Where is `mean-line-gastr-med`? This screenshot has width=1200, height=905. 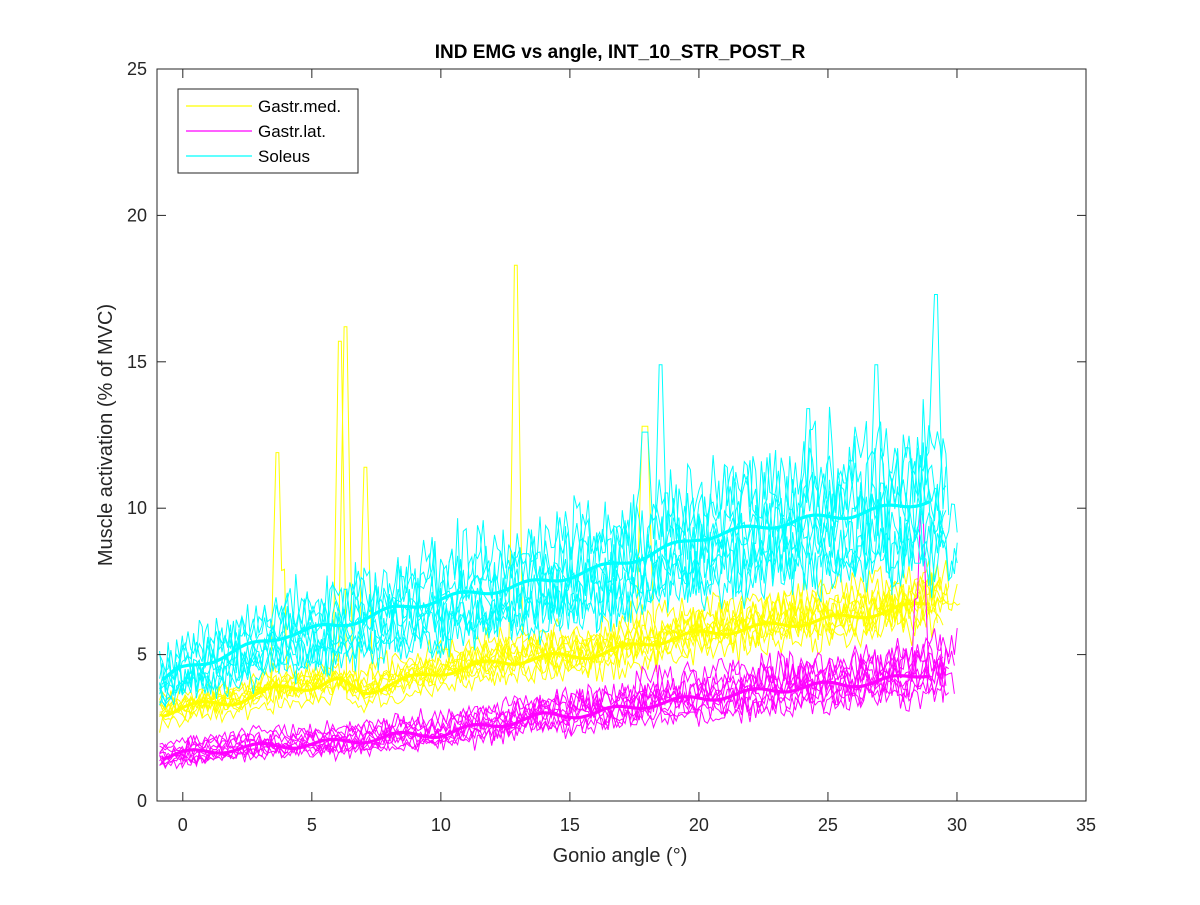 mean-line-gastr-med is located at coordinates (545, 660).